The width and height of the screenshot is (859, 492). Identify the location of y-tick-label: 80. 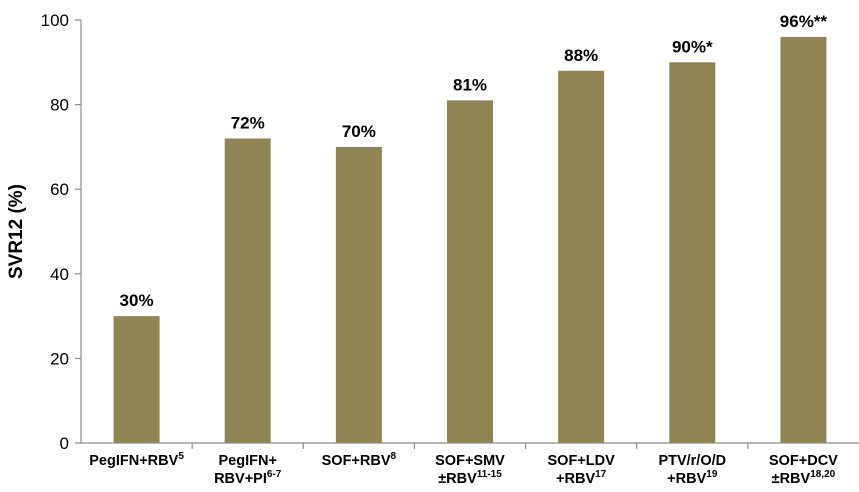
(59, 105).